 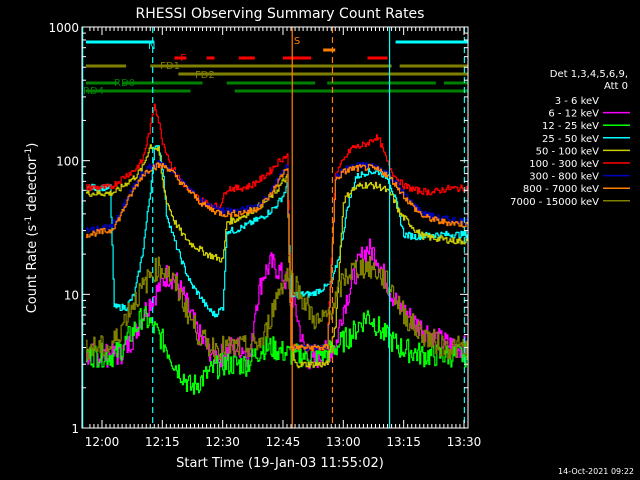 I want to click on legend-label-8: 800 - 7000 keV, so click(x=561, y=189).